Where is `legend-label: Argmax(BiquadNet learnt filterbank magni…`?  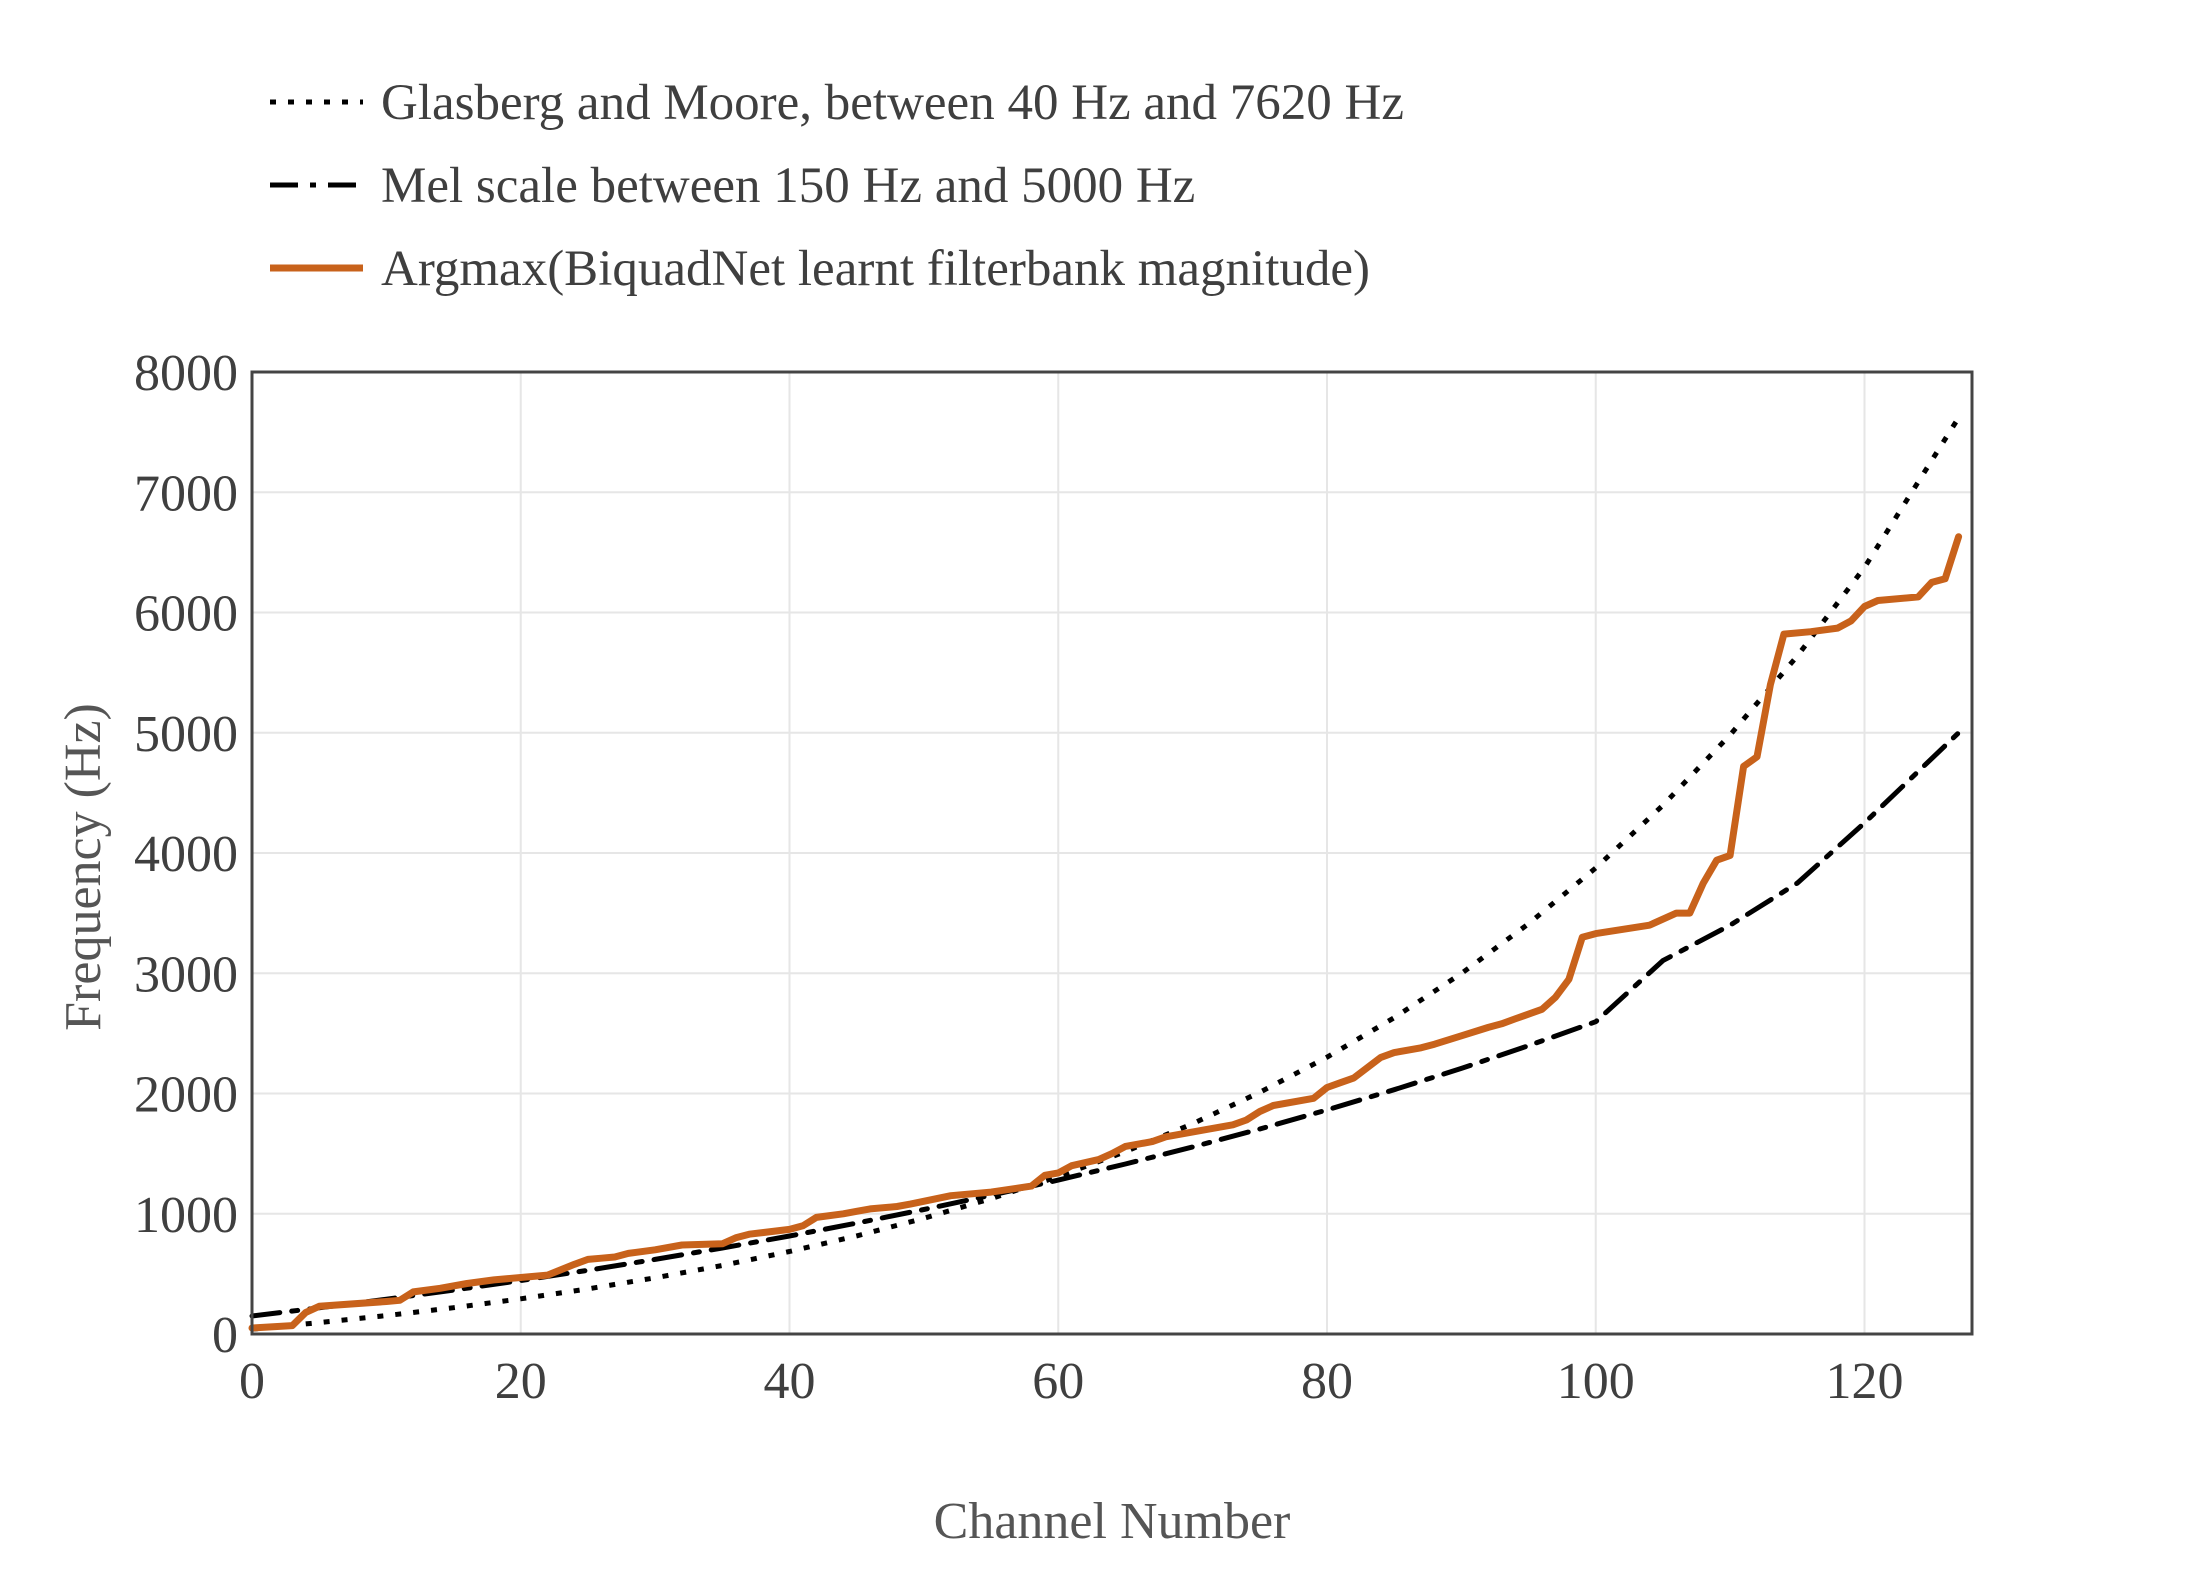
legend-label: Argmax(BiquadNet learnt filterbank magni… is located at coordinates (875, 269).